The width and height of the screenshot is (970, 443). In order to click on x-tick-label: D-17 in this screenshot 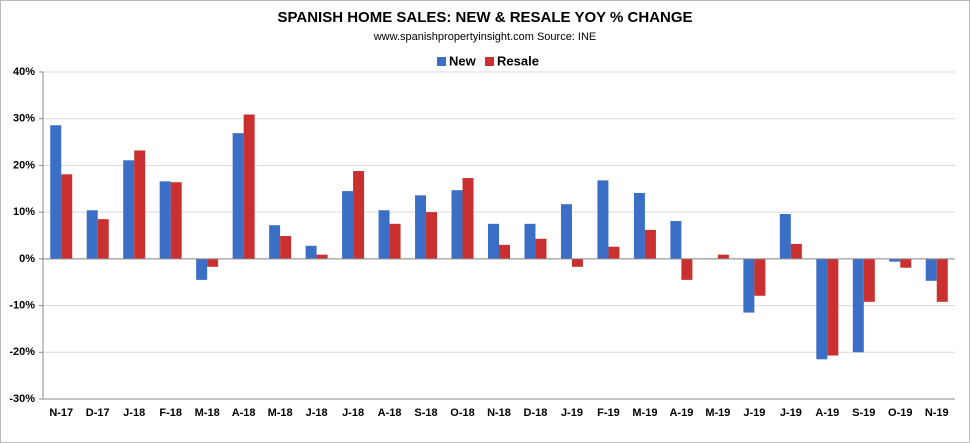, I will do `click(98, 413)`.